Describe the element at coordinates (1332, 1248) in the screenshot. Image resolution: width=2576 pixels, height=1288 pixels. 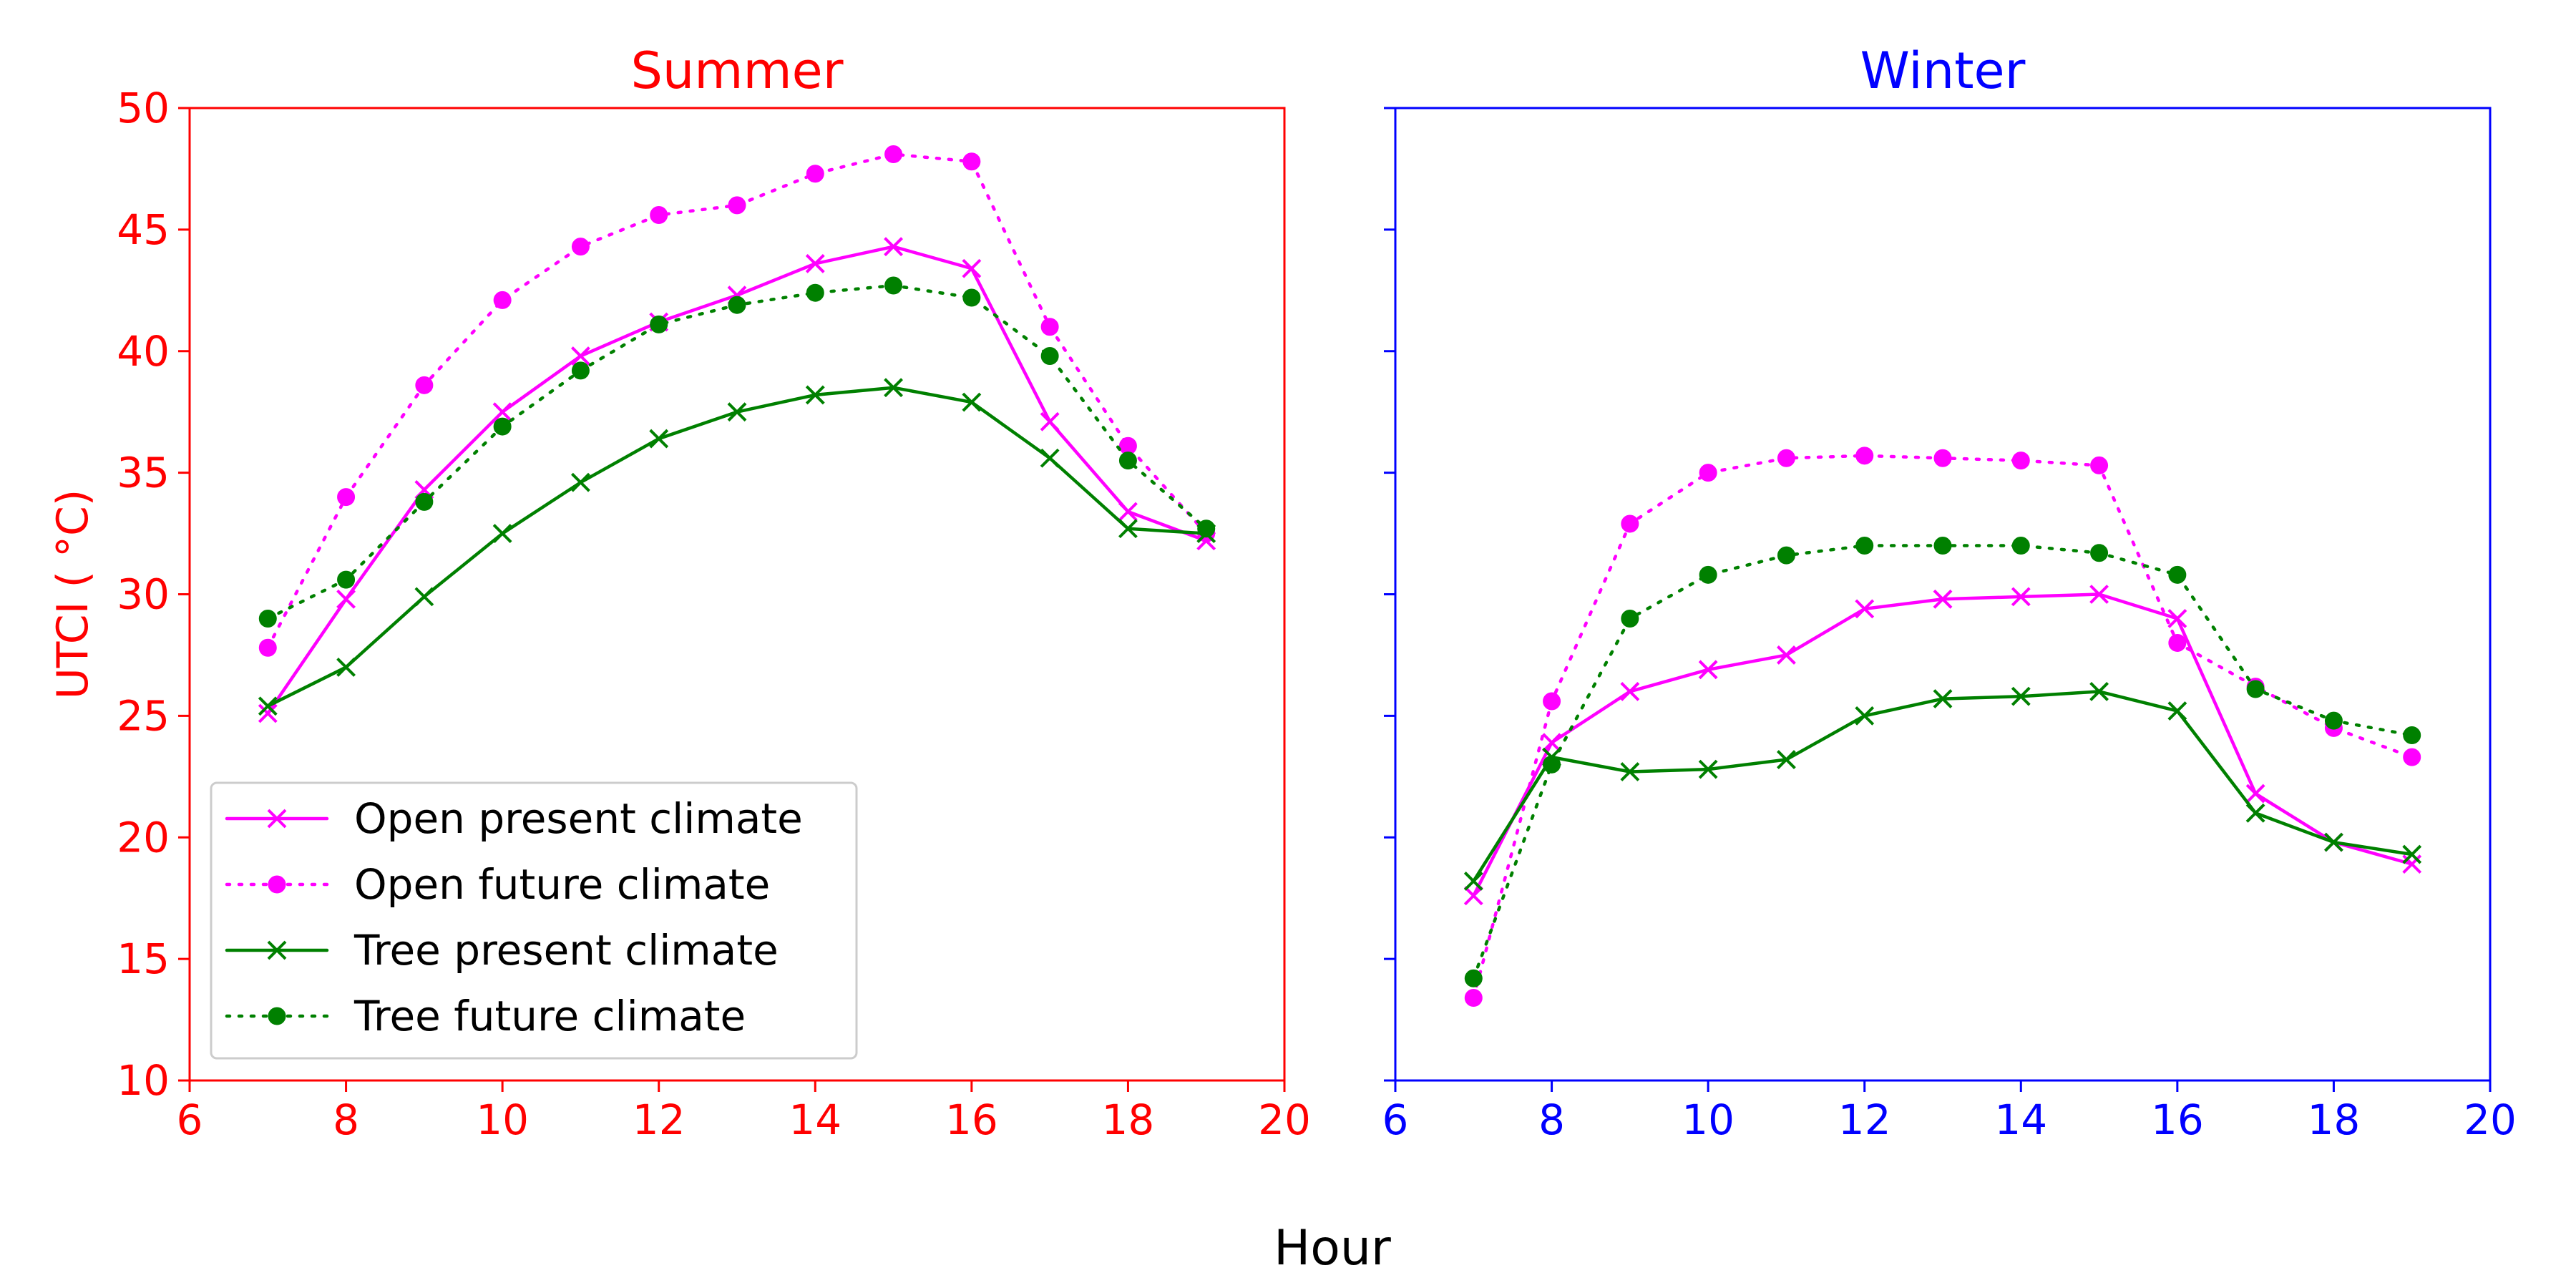
I see `figure-x-axis-label: Hour` at that location.